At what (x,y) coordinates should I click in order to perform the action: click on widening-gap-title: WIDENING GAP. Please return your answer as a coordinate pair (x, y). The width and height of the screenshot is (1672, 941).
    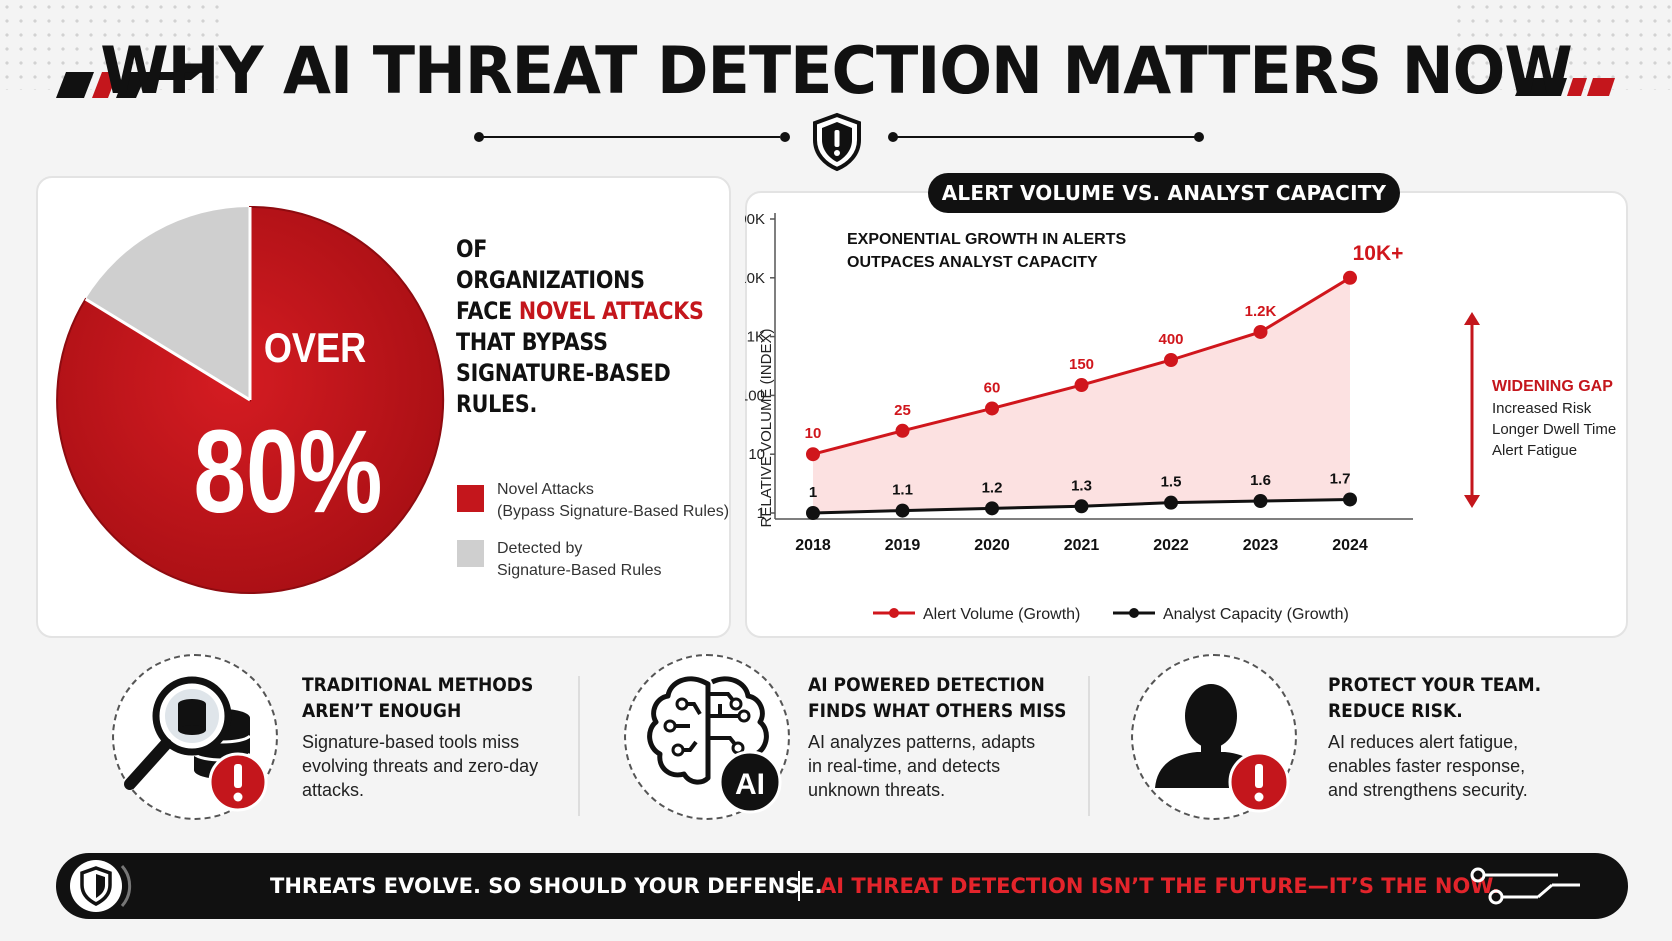
    Looking at the image, I should click on (1552, 386).